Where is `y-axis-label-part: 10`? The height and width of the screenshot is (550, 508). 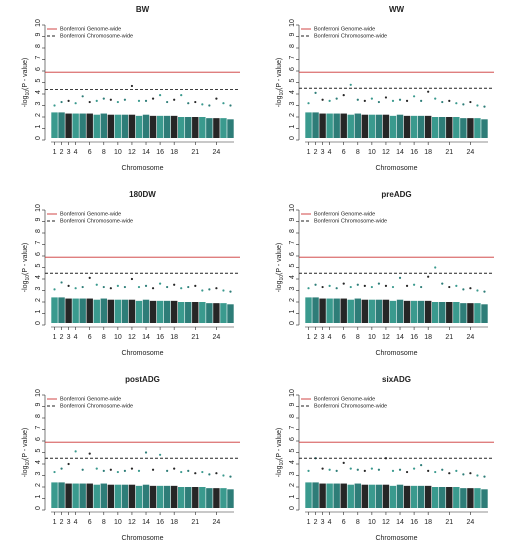
y-axis-label-part: 10 is located at coordinates (282, 93).